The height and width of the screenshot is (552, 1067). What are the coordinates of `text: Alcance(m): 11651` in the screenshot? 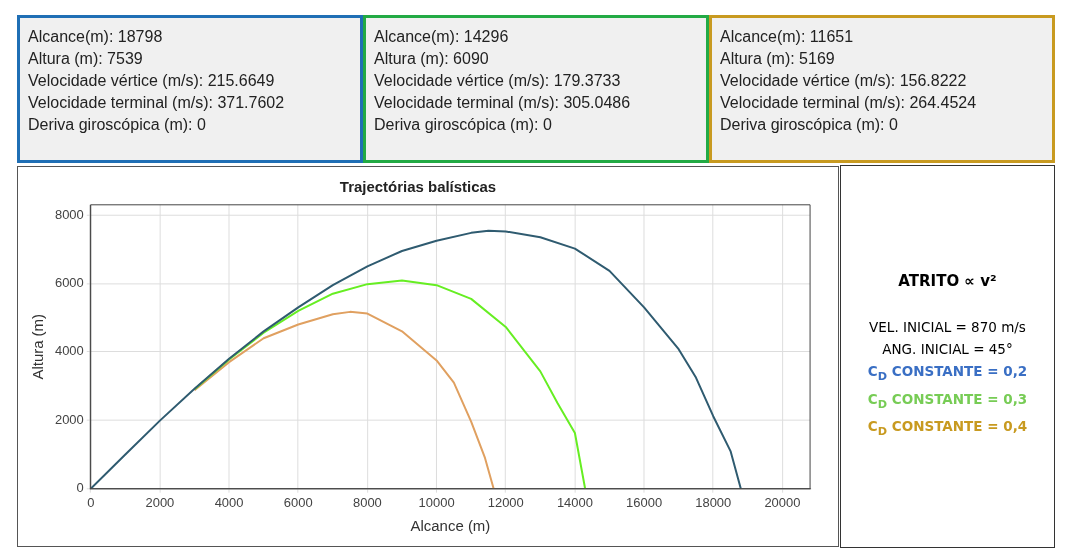 It's located at (787, 36).